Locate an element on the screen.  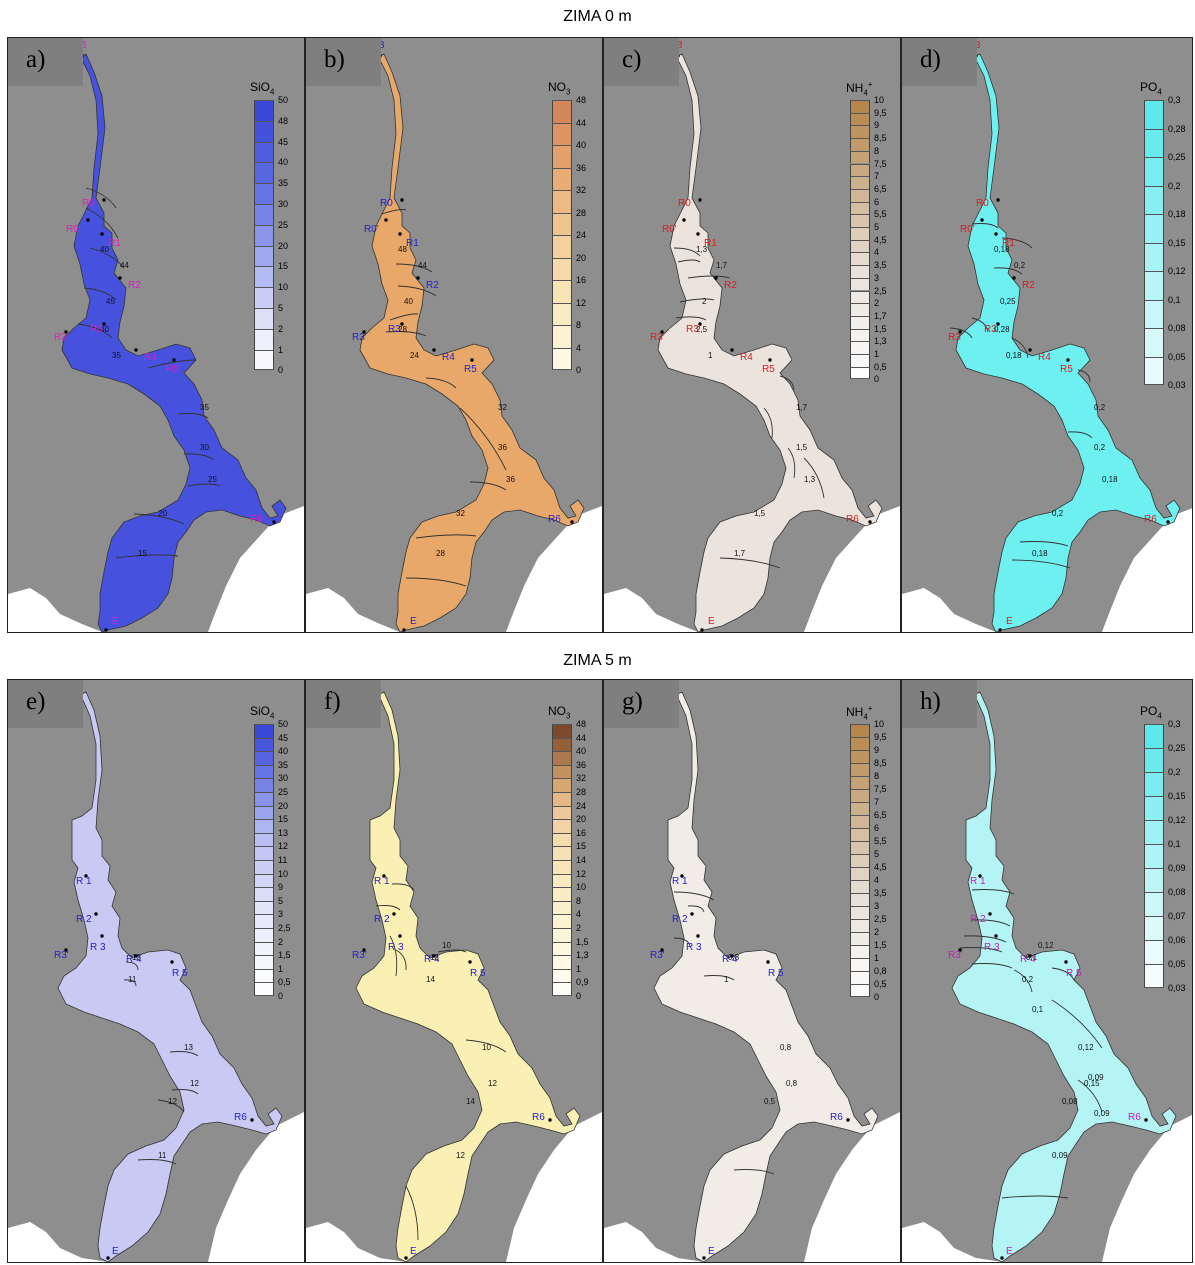
station-label: R0 is located at coordinates (684, 203).